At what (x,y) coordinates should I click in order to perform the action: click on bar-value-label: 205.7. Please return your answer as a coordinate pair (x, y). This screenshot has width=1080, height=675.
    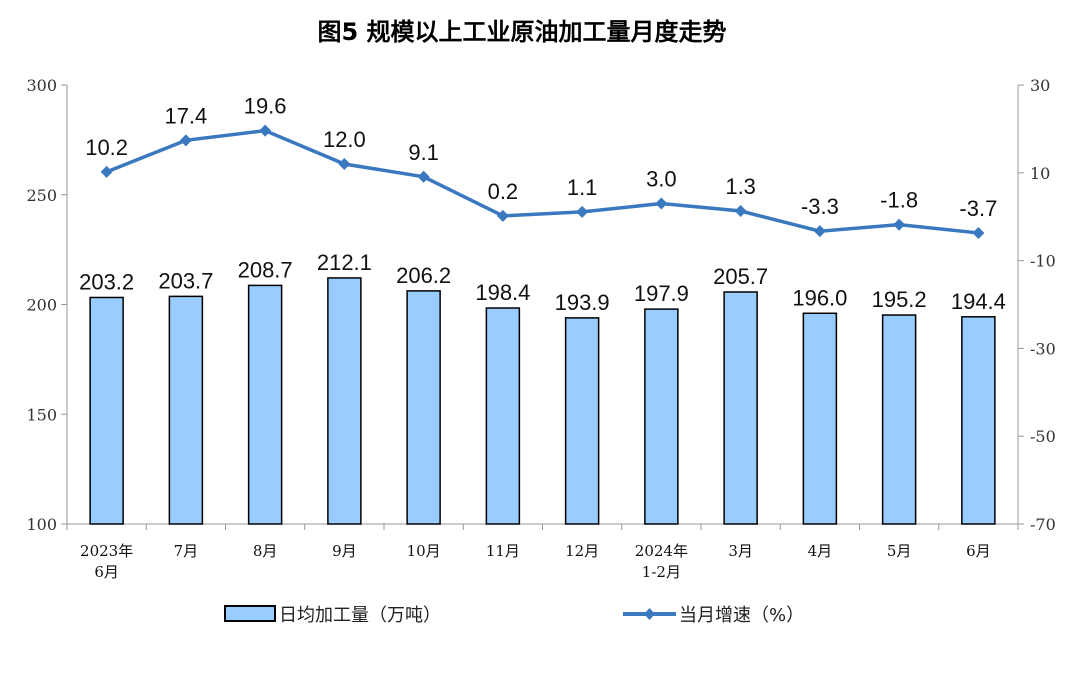
    Looking at the image, I should click on (740, 276).